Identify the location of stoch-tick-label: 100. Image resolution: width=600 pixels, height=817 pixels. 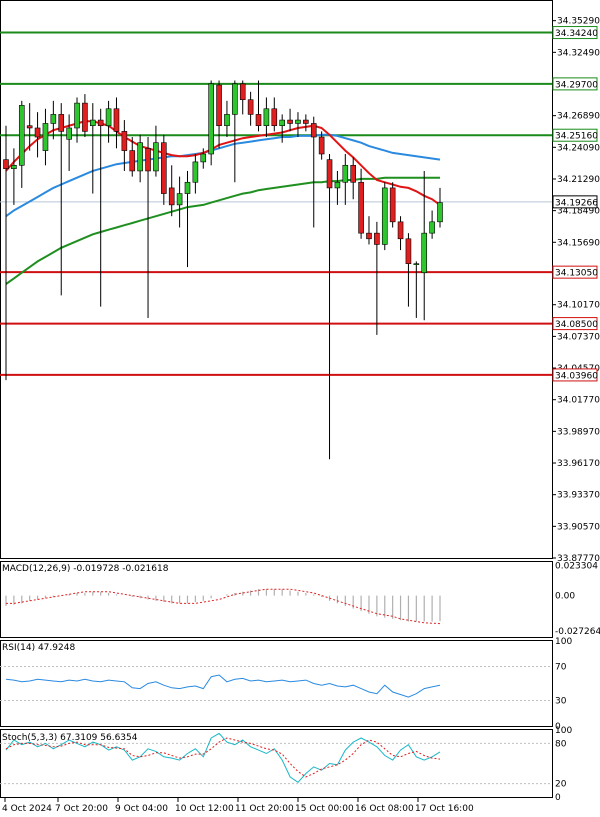
(563, 731).